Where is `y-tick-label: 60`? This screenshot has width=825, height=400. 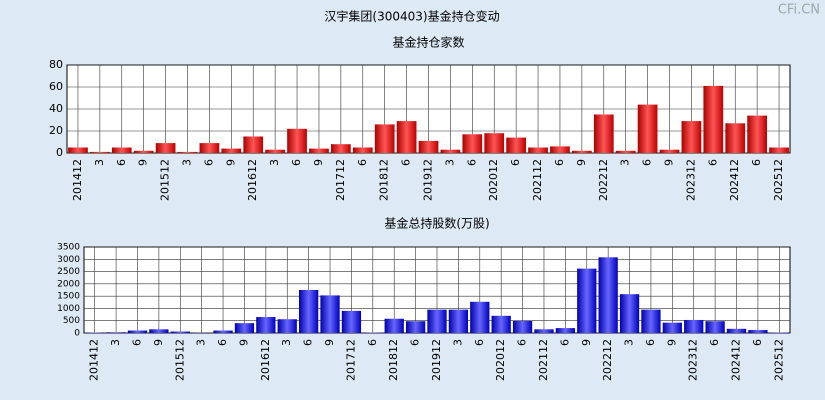
y-tick-label: 60 is located at coordinates (56, 86).